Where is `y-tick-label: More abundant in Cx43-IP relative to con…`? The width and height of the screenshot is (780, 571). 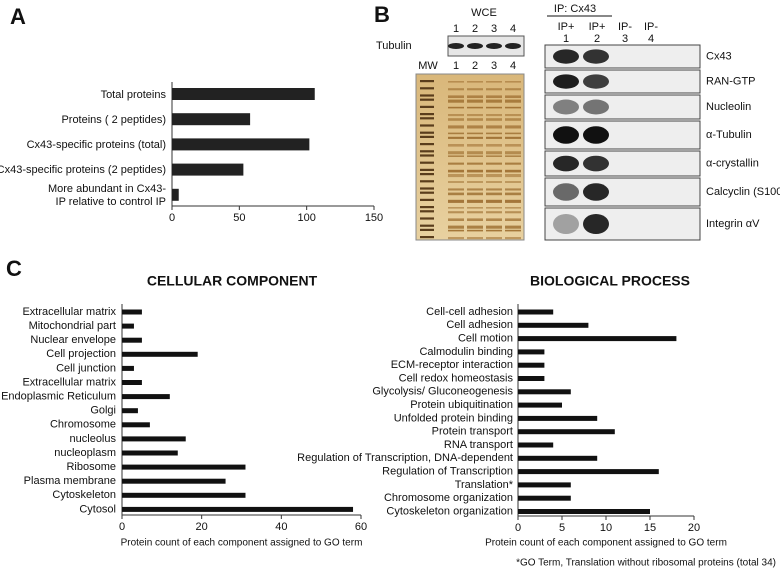
y-tick-label: More abundant in Cx43-IP relative to con… is located at coordinates (106, 195).